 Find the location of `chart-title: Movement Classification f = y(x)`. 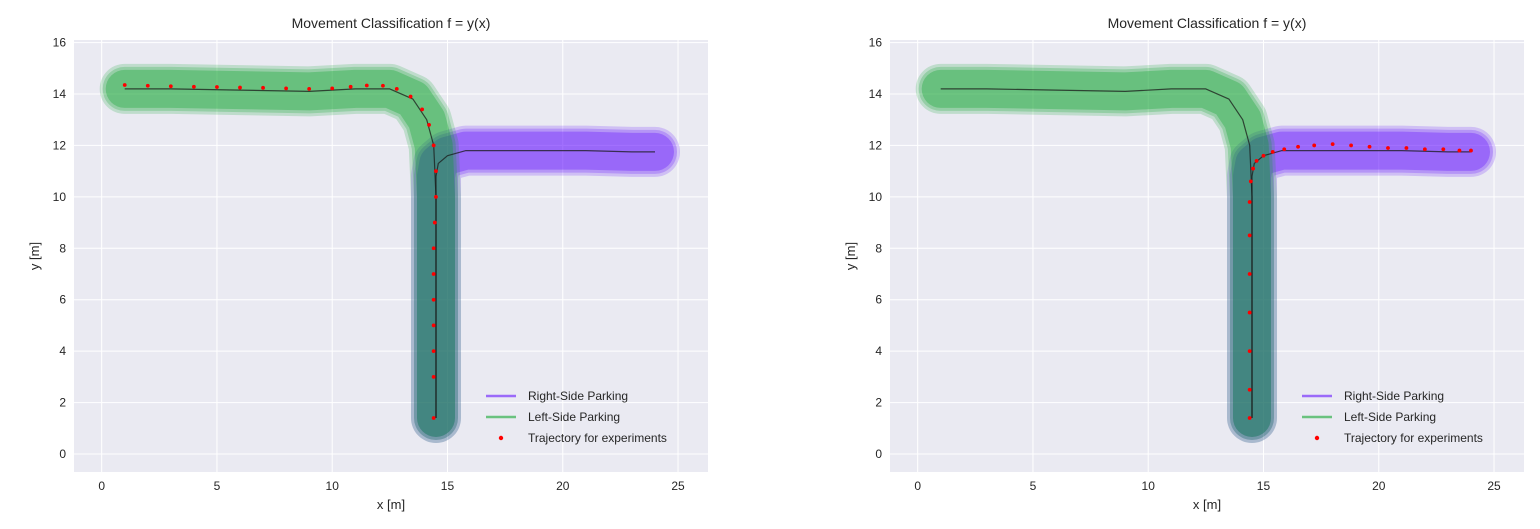

chart-title: Movement Classification f = y(x) is located at coordinates (391, 23).